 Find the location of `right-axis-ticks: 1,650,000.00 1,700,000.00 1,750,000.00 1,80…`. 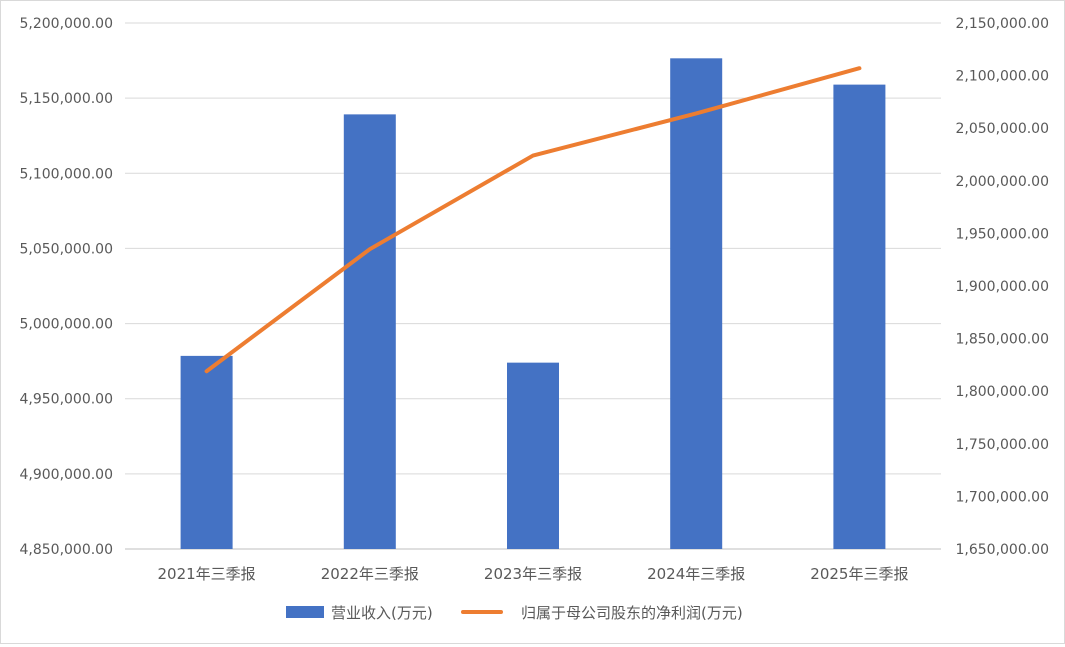

right-axis-ticks: 1,650,000.00 1,700,000.00 1,750,000.00 1,80… is located at coordinates (1002, 287).